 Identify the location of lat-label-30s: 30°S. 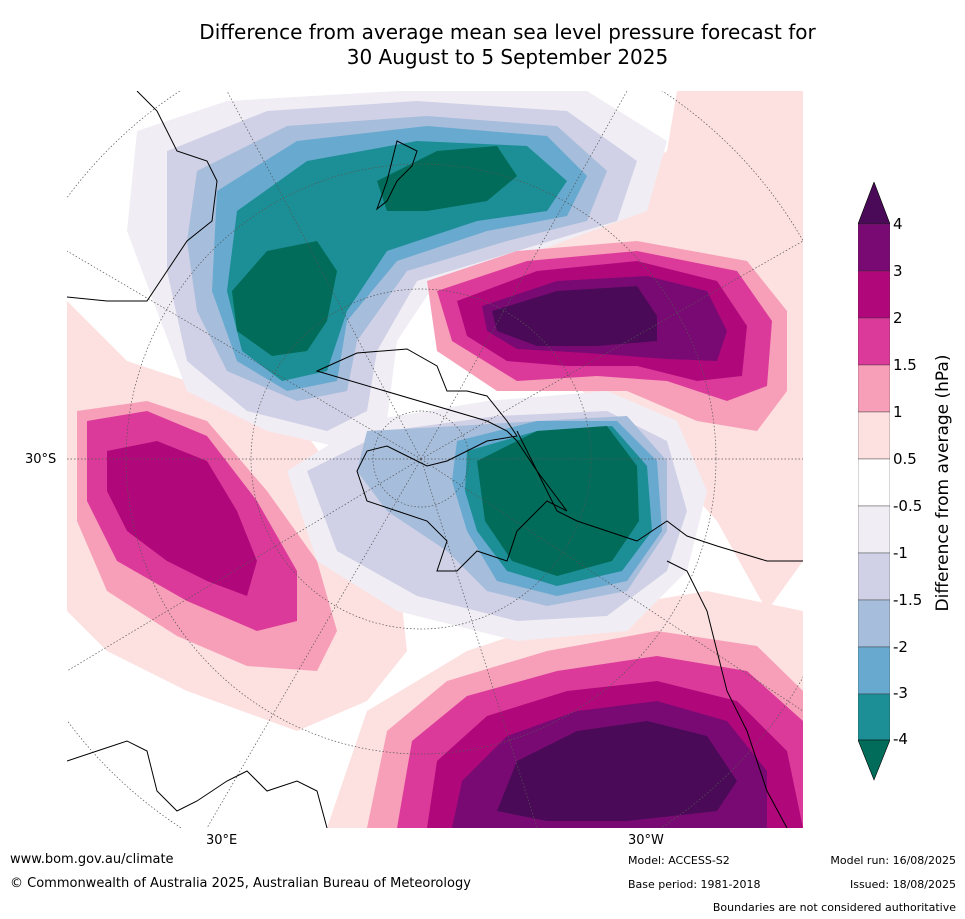
(41, 459).